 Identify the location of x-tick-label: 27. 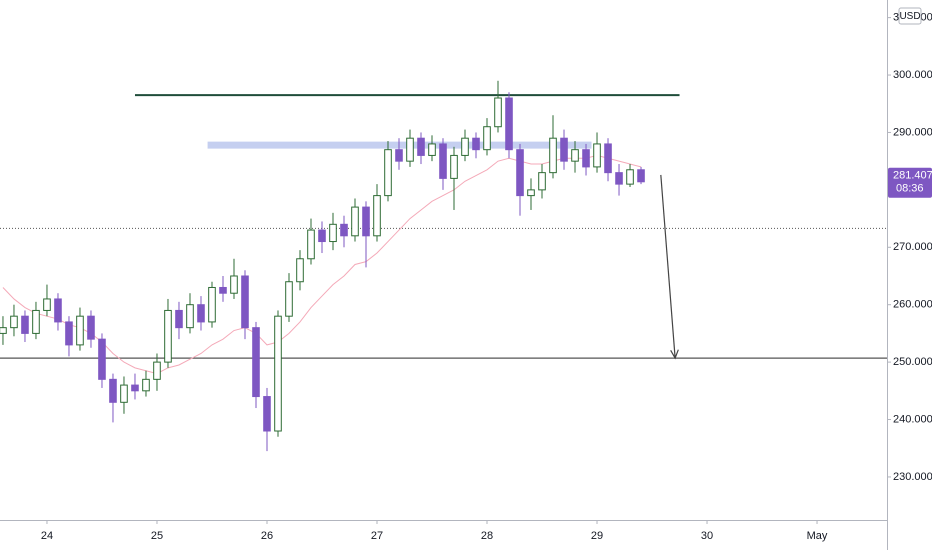
(377, 536).